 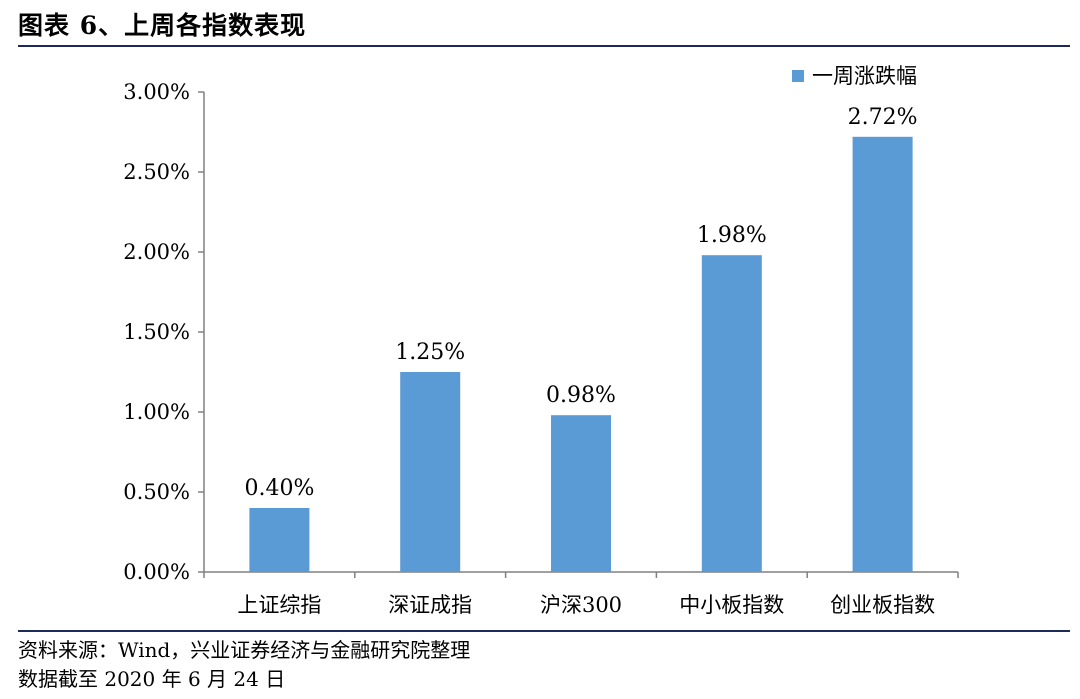 I want to click on y-tick-label: 2.00%, so click(x=156, y=252).